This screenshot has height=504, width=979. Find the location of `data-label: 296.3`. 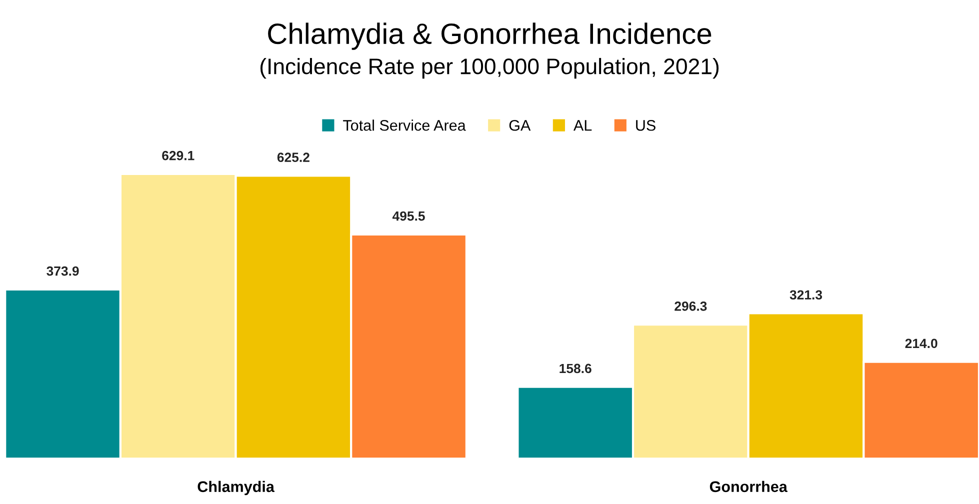

data-label: 296.3 is located at coordinates (690, 306).